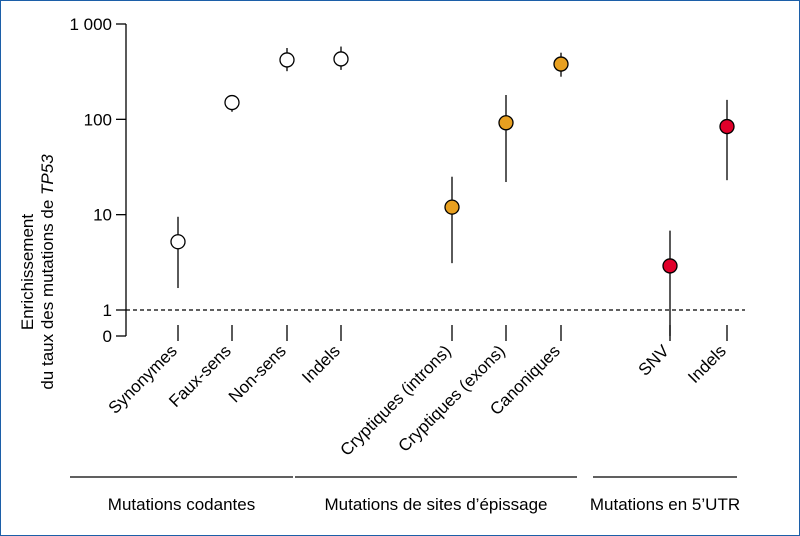 The image size is (800, 536). I want to click on group-label: Mutations en 5’UTR, so click(665, 504).